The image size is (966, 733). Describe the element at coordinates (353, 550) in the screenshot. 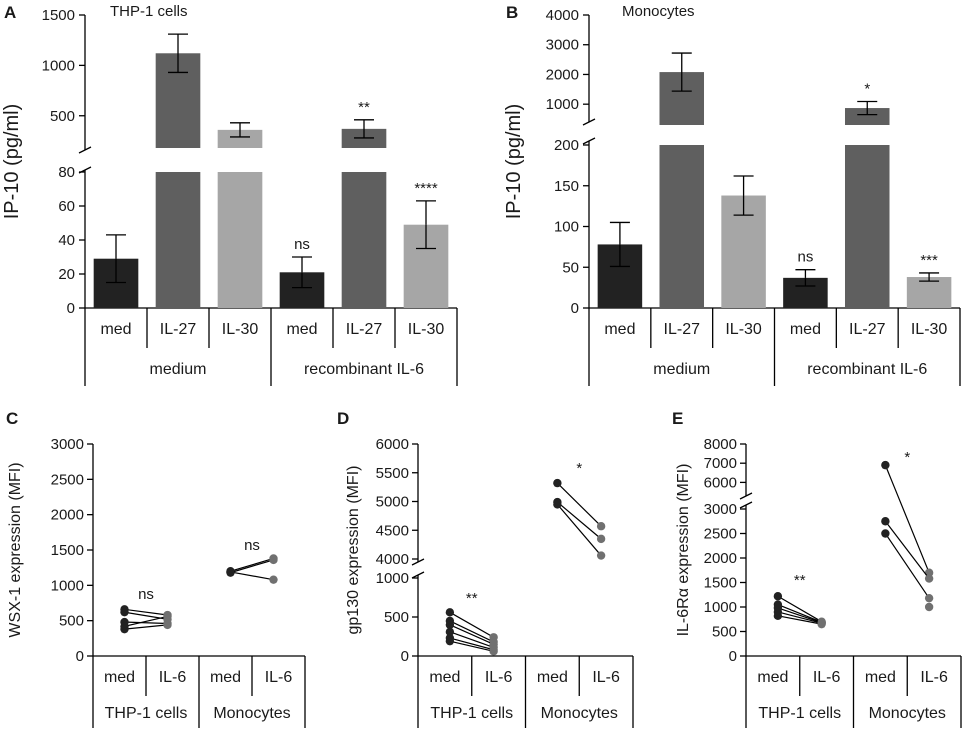

I see `y-axis-label: gp130 expression (MFI)` at that location.